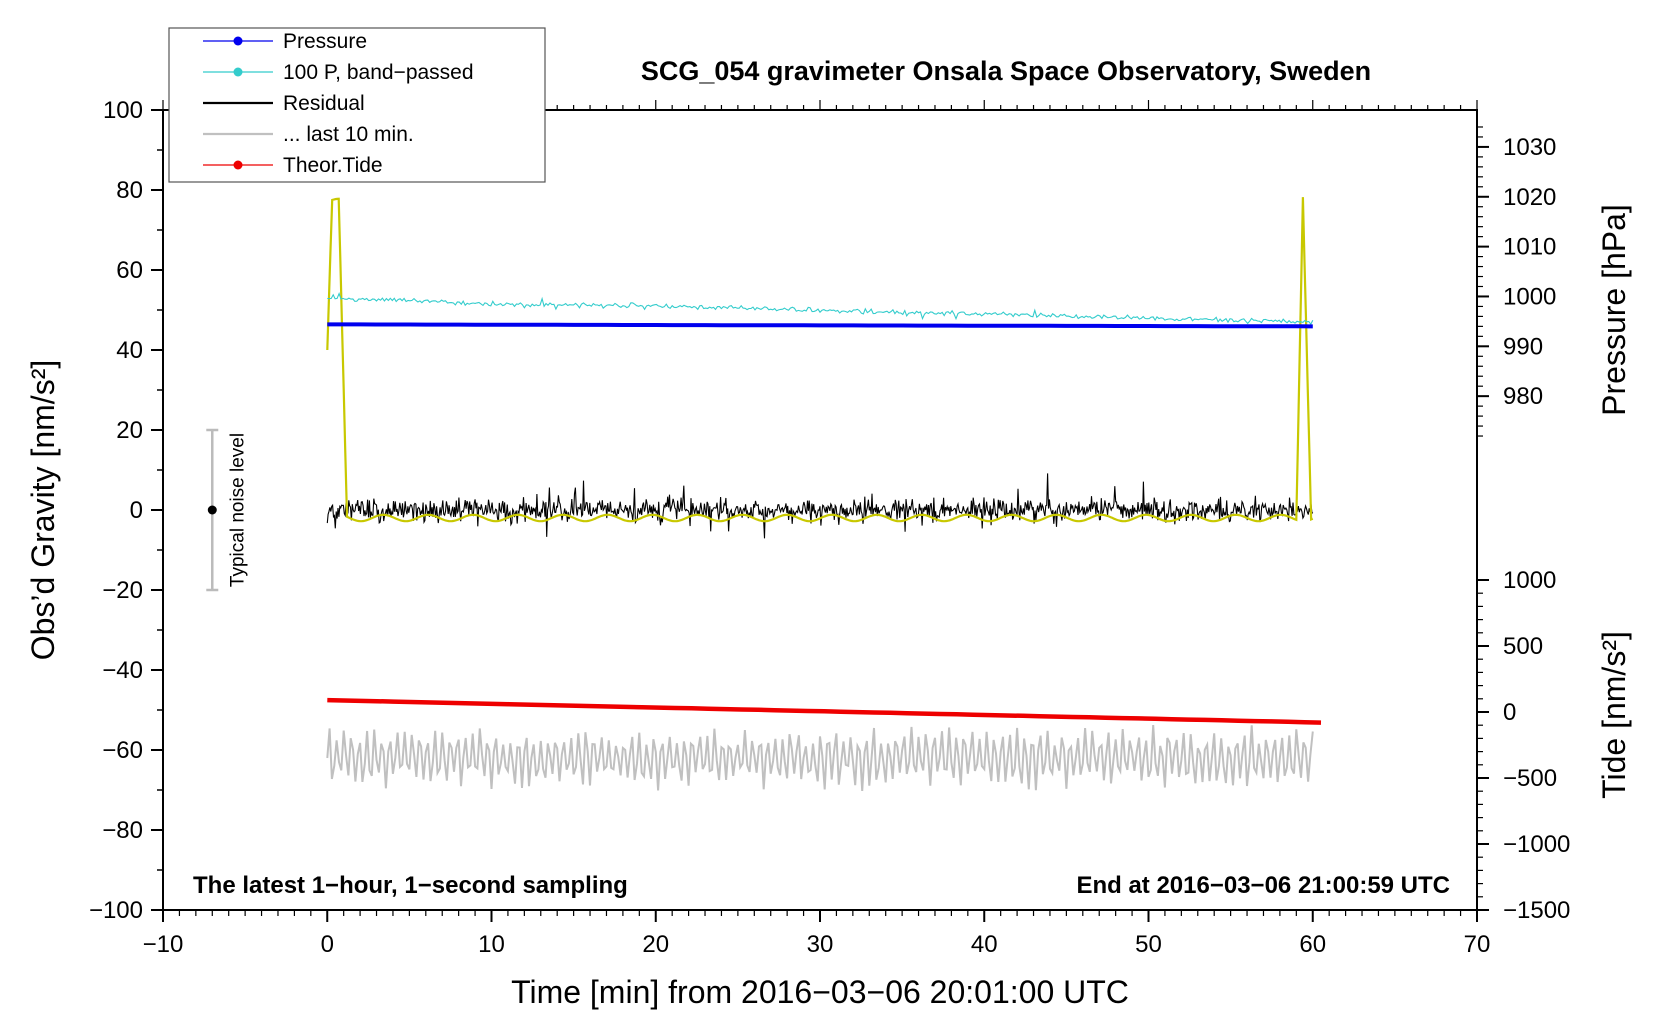 This screenshot has height=1020, width=1660. I want to click on pressure-tick-label: 1030, so click(1529, 147).